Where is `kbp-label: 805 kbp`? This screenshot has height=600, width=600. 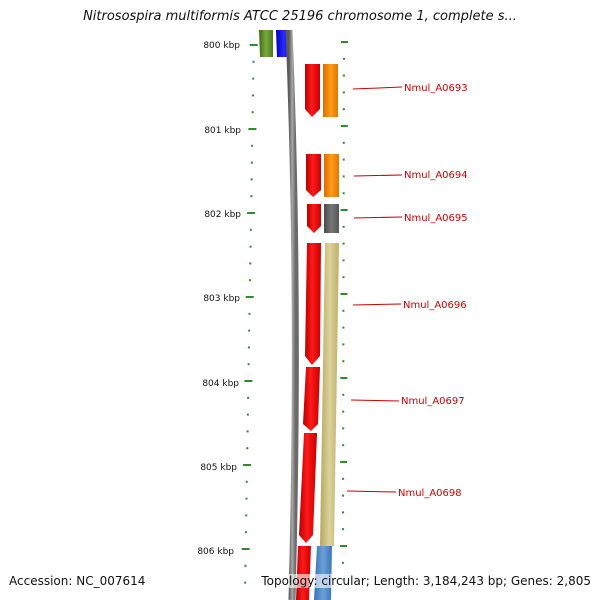
kbp-label: 805 kbp is located at coordinates (218, 468).